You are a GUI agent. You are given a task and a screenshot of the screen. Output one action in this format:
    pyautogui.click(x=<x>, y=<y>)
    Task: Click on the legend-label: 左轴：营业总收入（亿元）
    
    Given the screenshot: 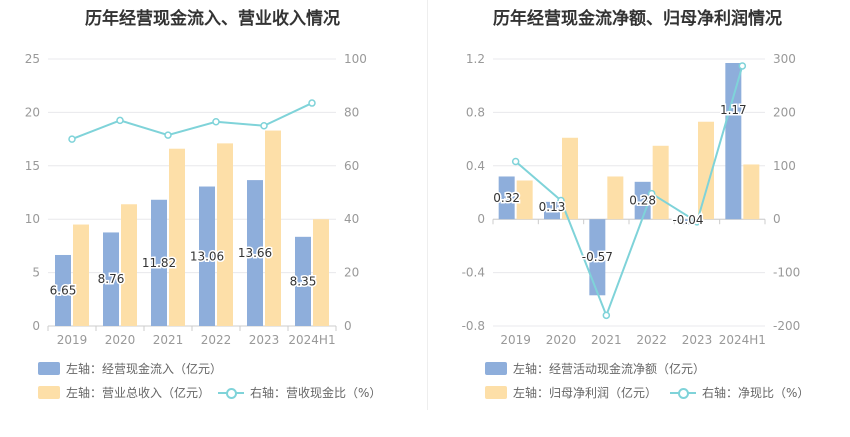 What is the action you would take?
    pyautogui.click(x=138, y=393)
    